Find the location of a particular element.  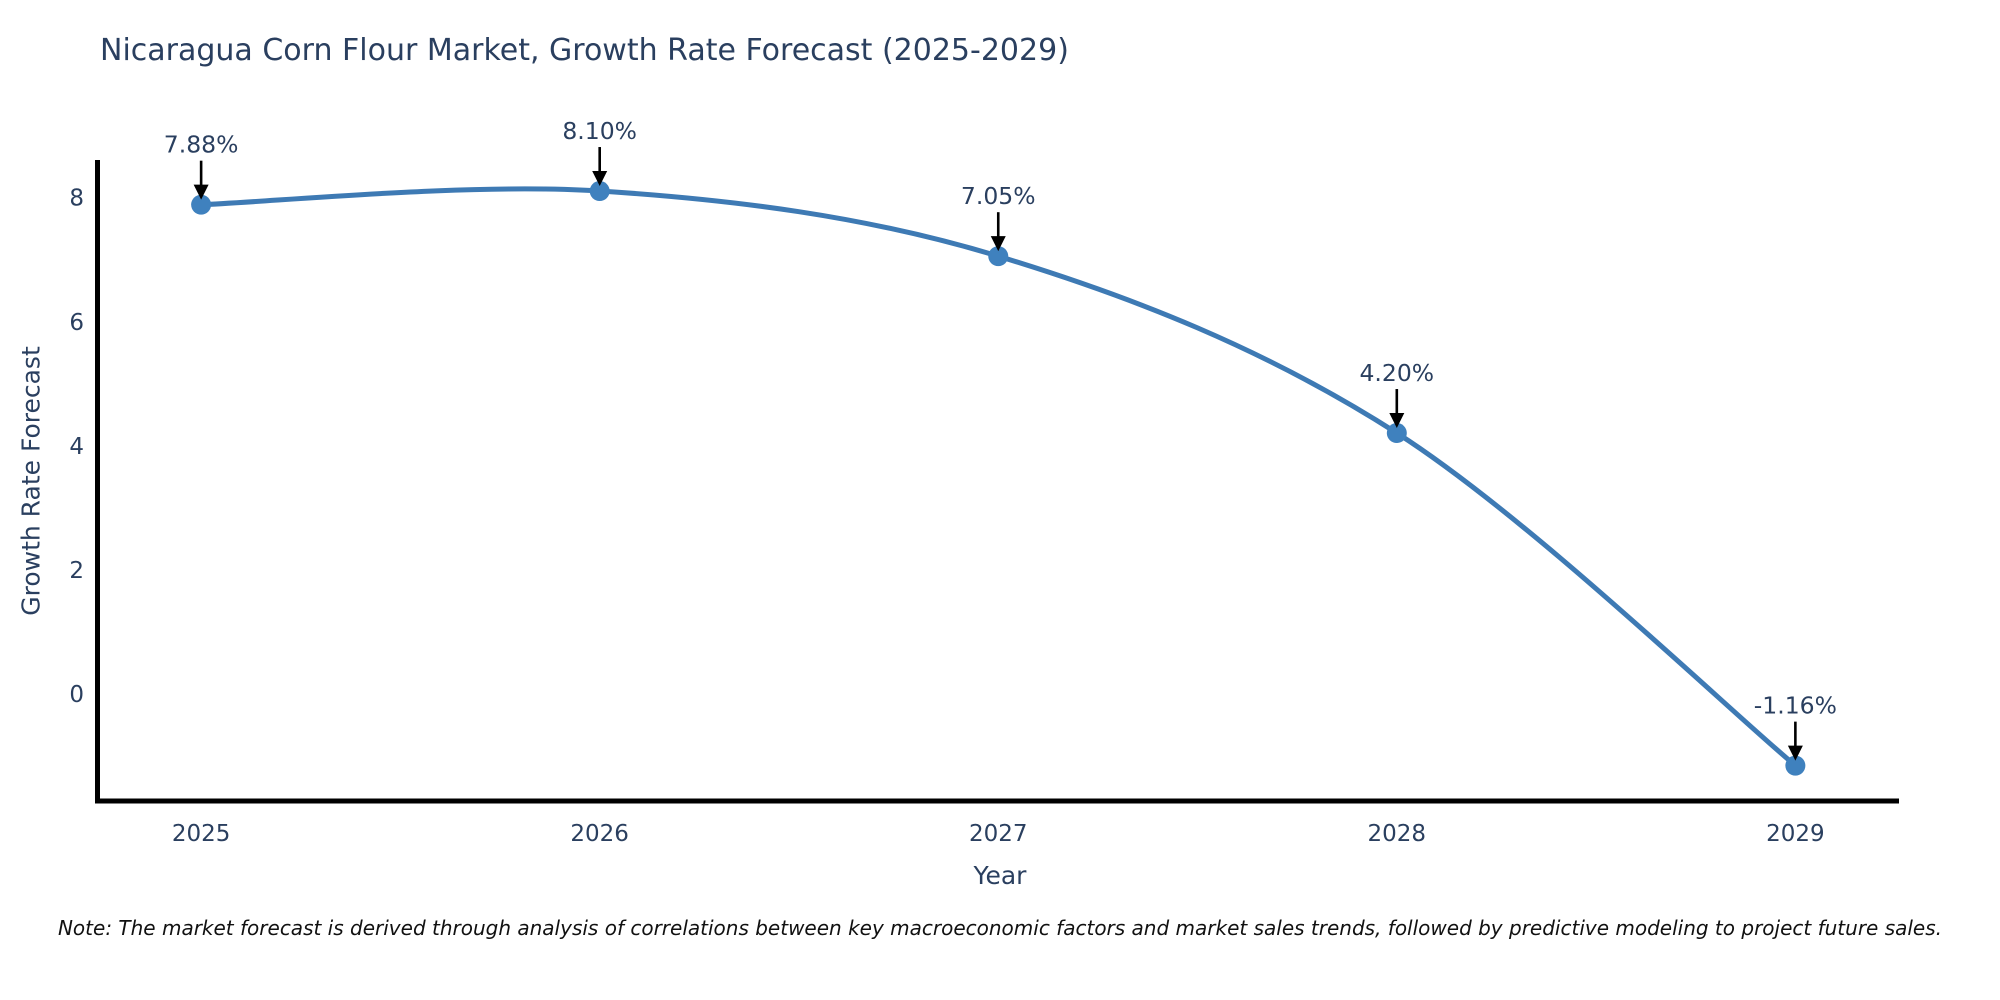

y-tick-label: 6 is located at coordinates (76, 323).